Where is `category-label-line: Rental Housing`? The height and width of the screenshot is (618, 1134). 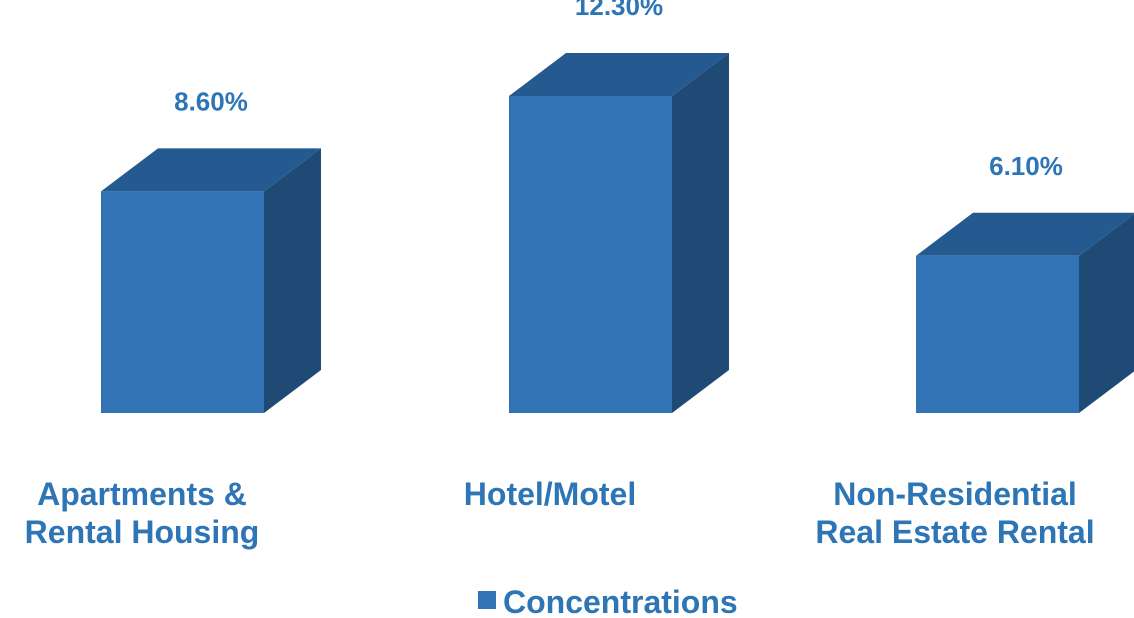
category-label-line: Rental Housing is located at coordinates (142, 532).